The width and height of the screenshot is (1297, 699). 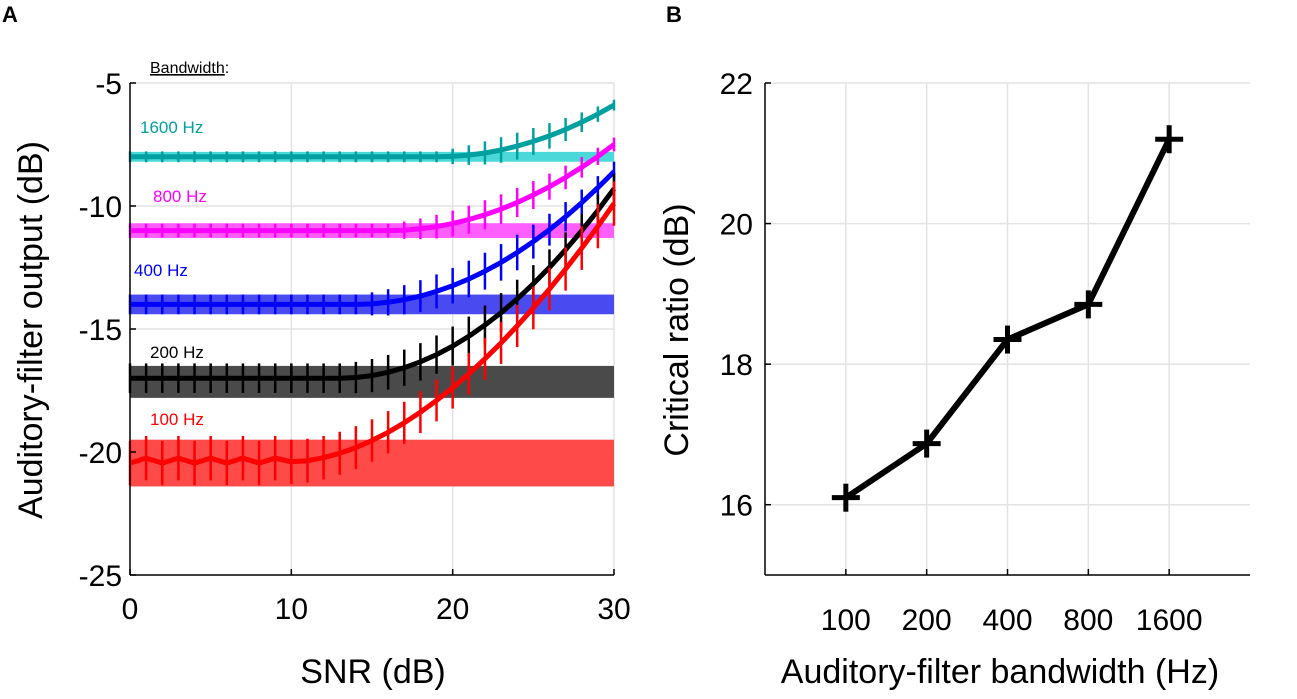 What do you see at coordinates (373, 238) in the screenshot?
I see `series-line-400-hz` at bounding box center [373, 238].